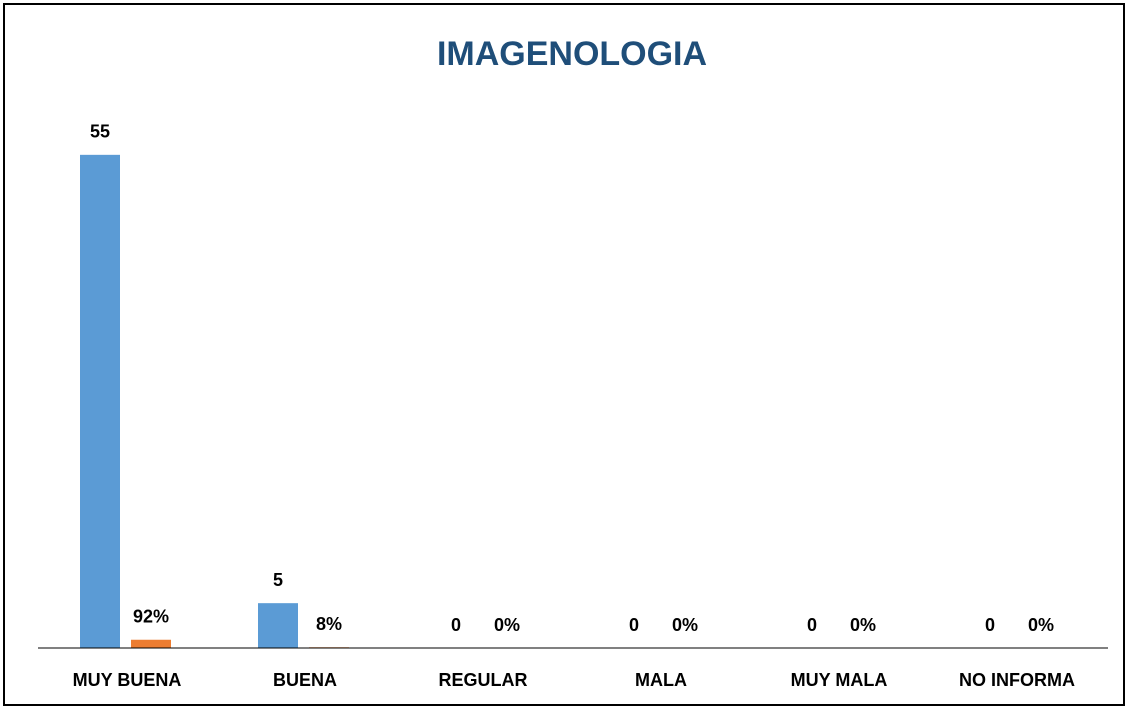  I want to click on x-tick-label: BUENA, so click(305, 680).